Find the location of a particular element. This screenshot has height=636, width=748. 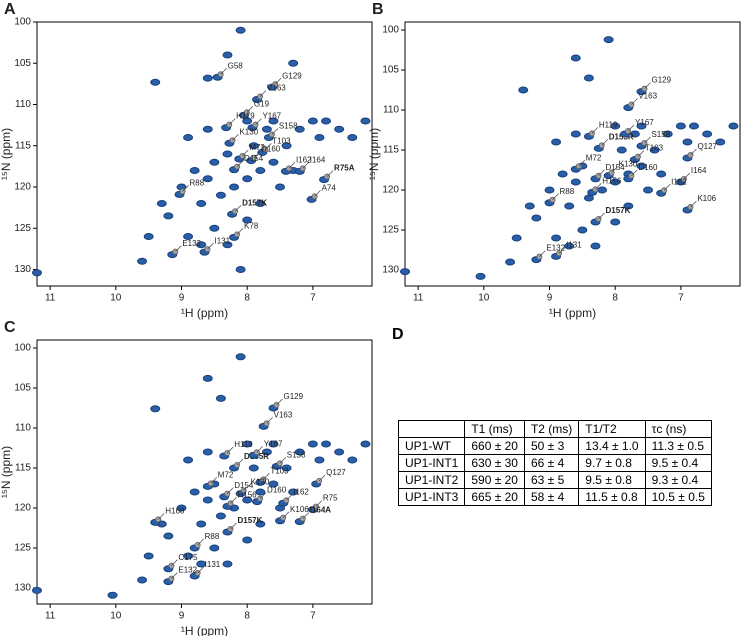

y-tick-label: 105 is located at coordinates (22, 388).